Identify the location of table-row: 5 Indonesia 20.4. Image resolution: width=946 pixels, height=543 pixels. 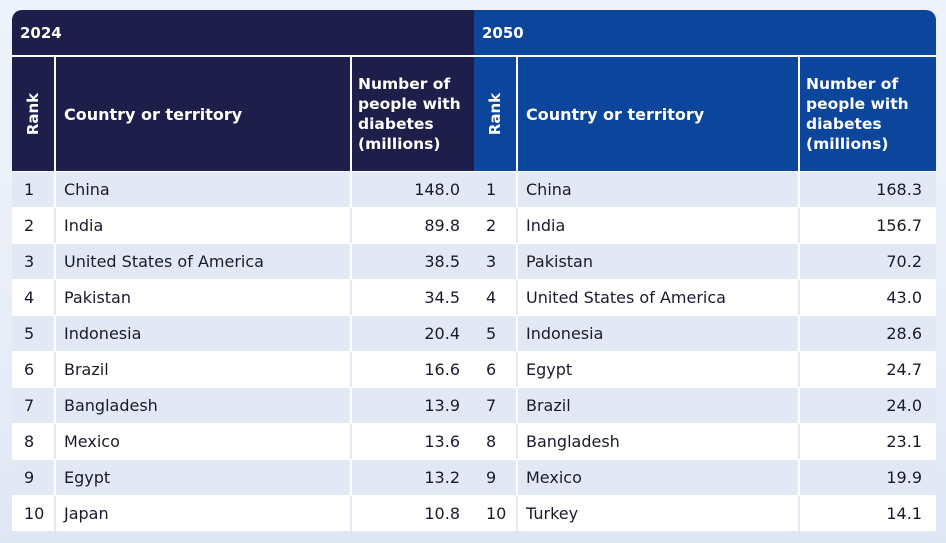
(243, 333).